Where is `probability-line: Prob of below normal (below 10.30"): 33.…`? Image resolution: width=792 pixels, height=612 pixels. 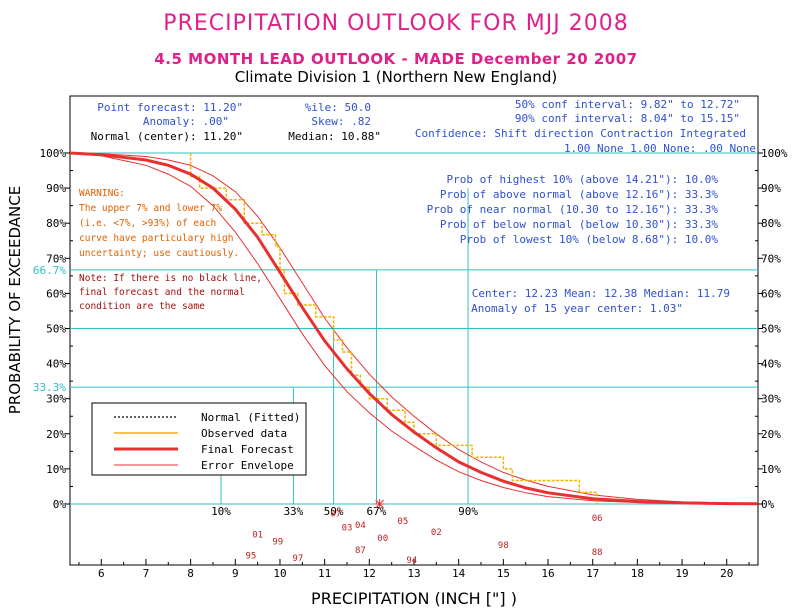 probability-line: Prob of below normal (below 10.30"): 33.… is located at coordinates (579, 224).